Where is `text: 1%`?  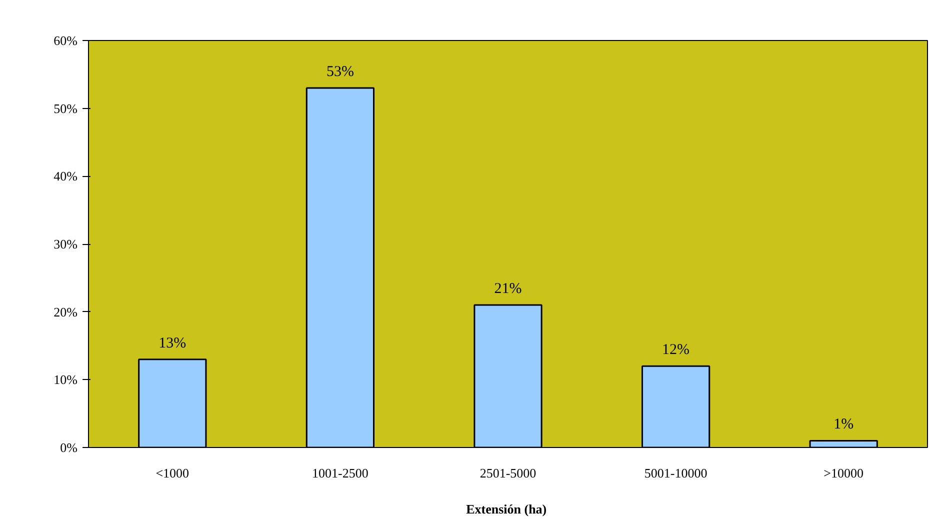 text: 1% is located at coordinates (844, 424).